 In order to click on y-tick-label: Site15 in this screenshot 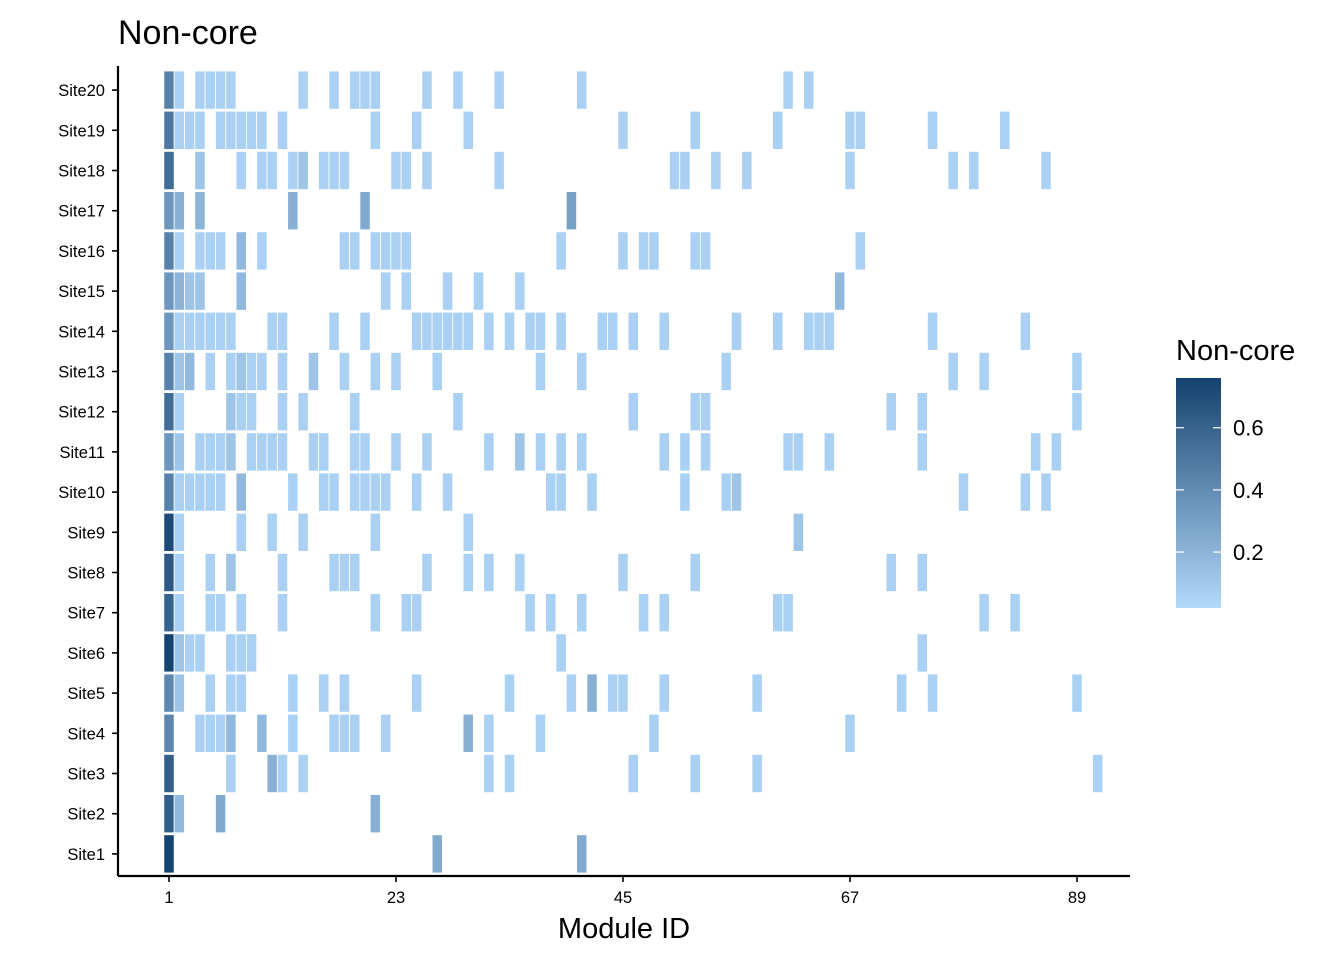, I will do `click(81, 292)`.